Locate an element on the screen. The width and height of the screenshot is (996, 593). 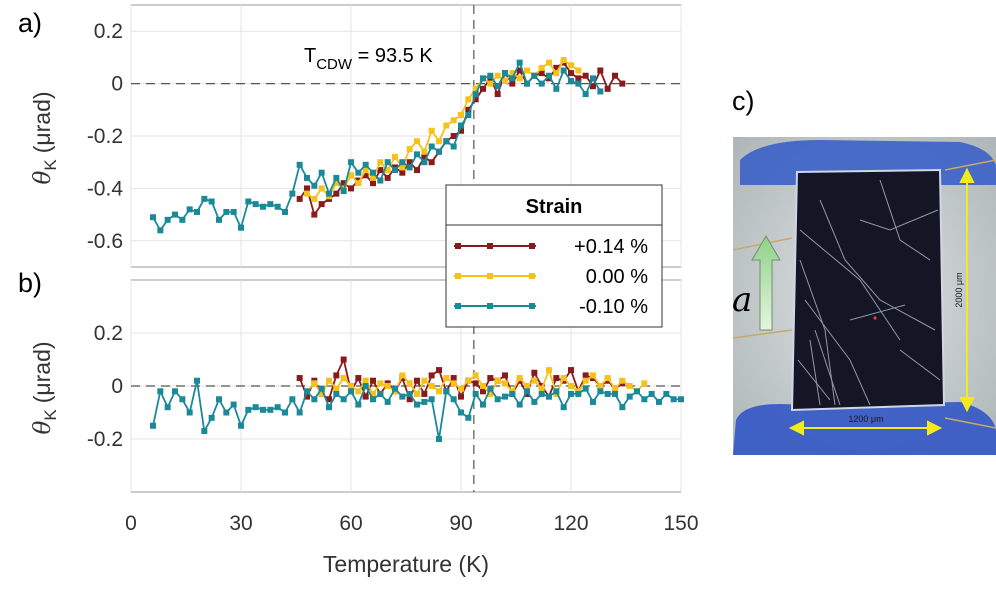
y-tick-label: -0.4 is located at coordinates (105, 188).